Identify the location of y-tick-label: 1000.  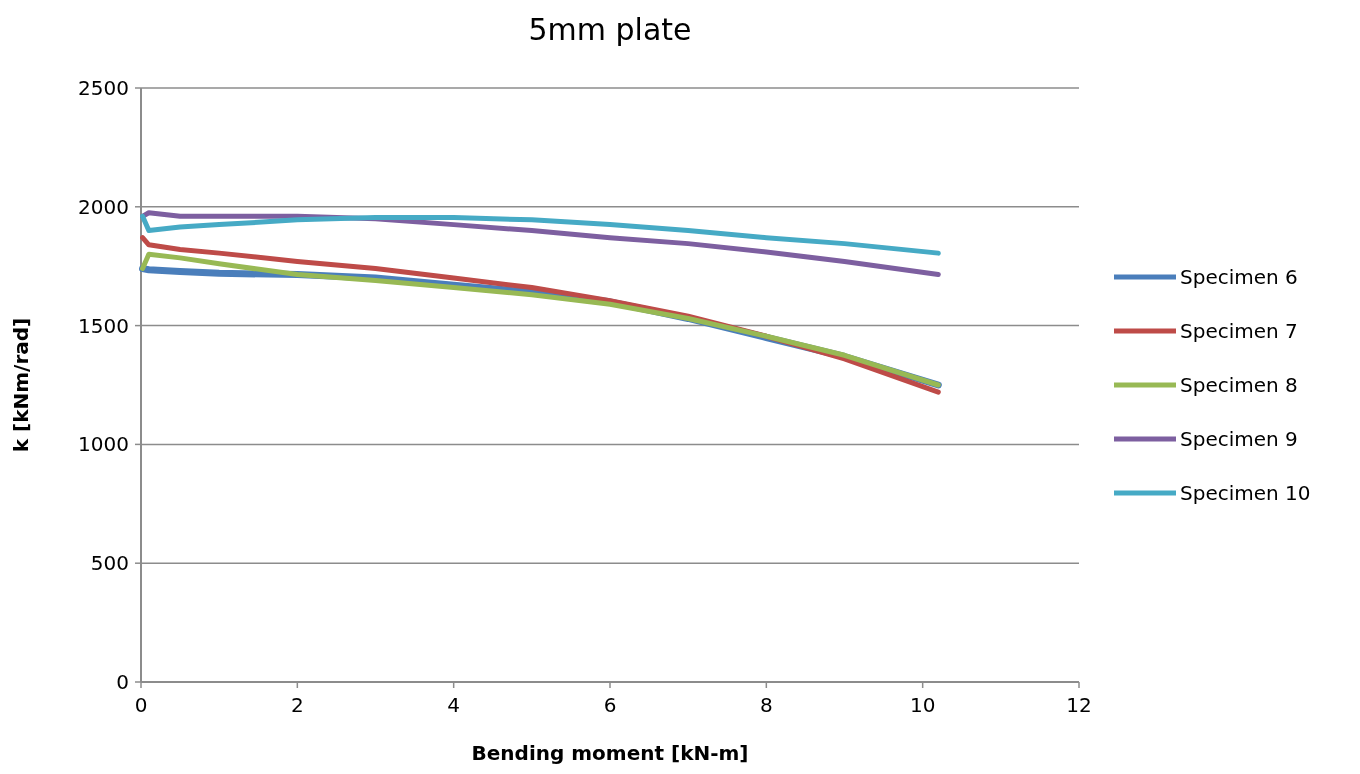
(103, 444).